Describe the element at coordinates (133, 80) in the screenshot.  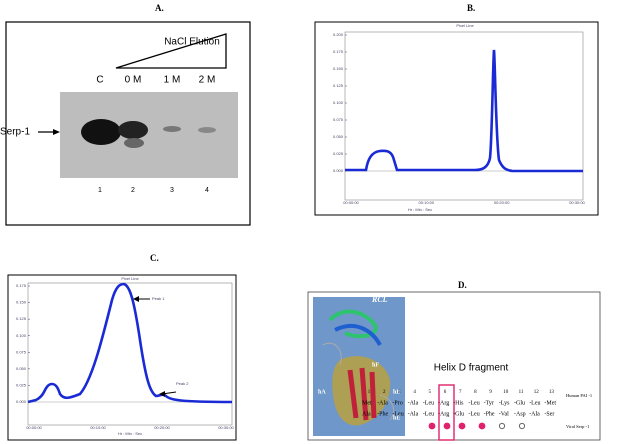
I see `lane-label: 0 M` at that location.